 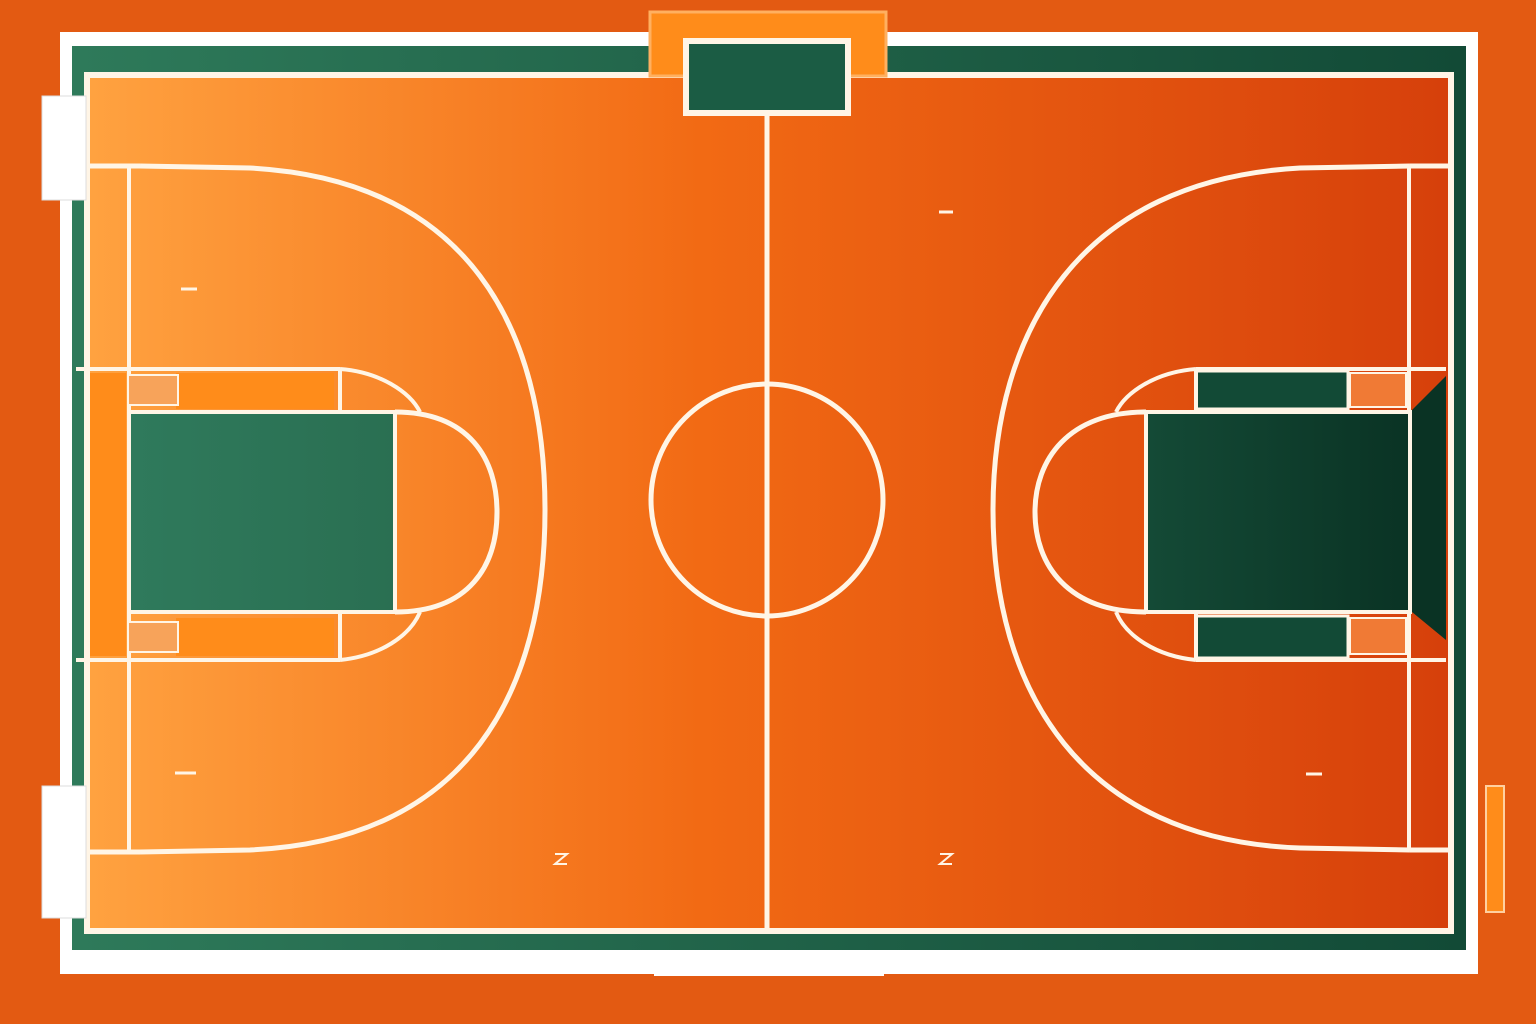 What do you see at coordinates (946, 859) in the screenshot?
I see `right-z-mark` at bounding box center [946, 859].